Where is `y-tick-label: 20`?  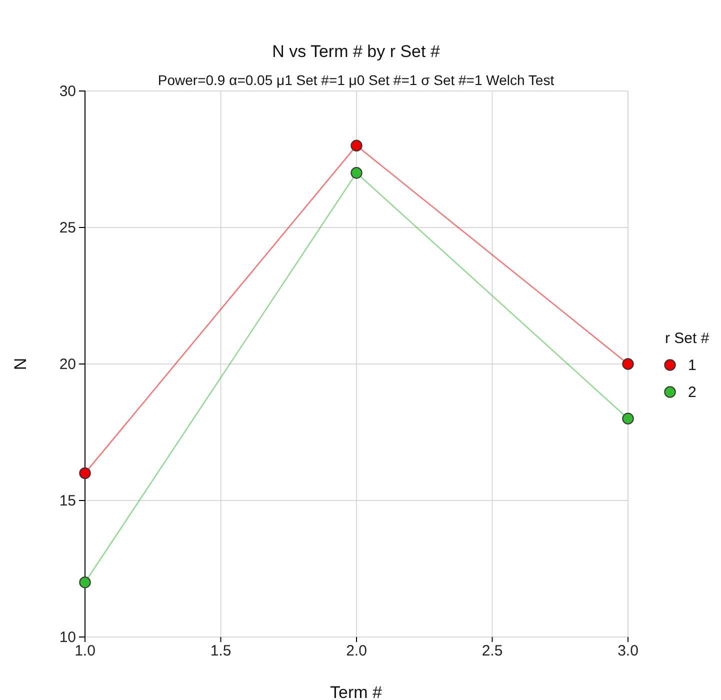 y-tick-label: 20 is located at coordinates (67, 364).